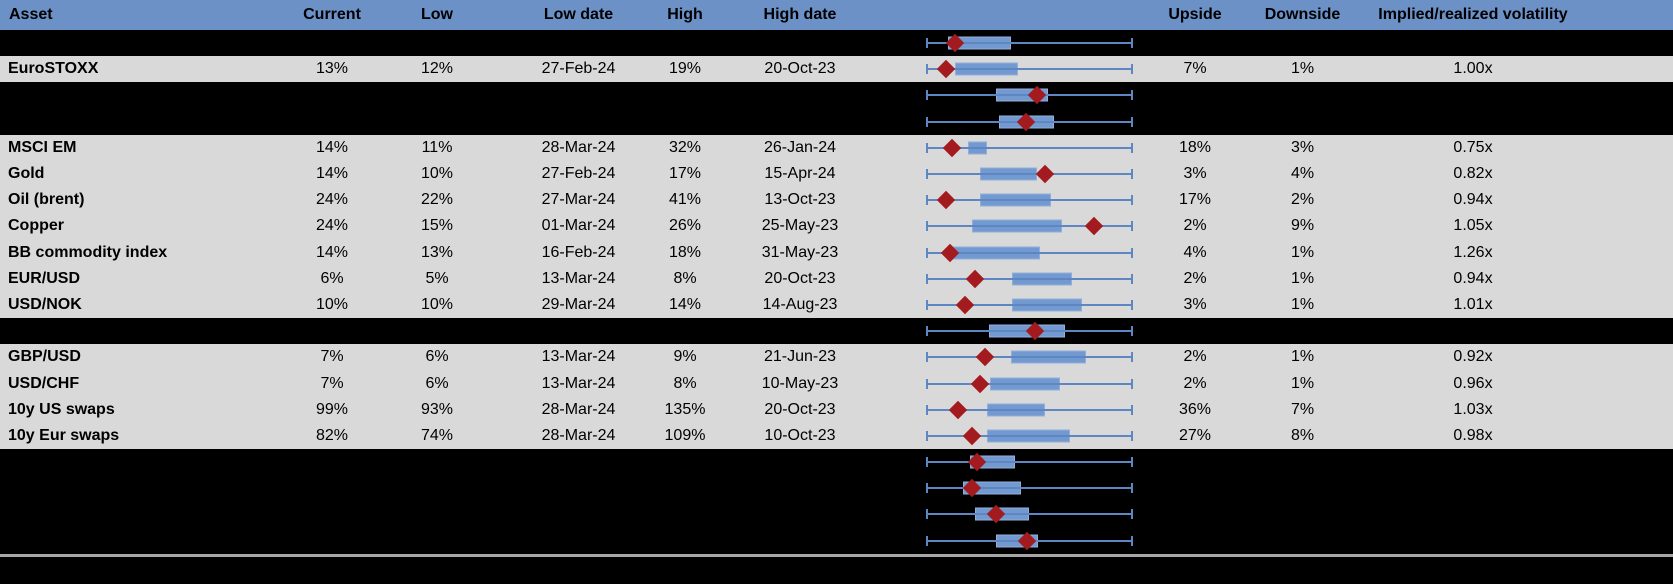 Image resolution: width=1673 pixels, height=584 pixels. Describe the element at coordinates (685, 147) in the screenshot. I see `high-cell: 32%` at that location.